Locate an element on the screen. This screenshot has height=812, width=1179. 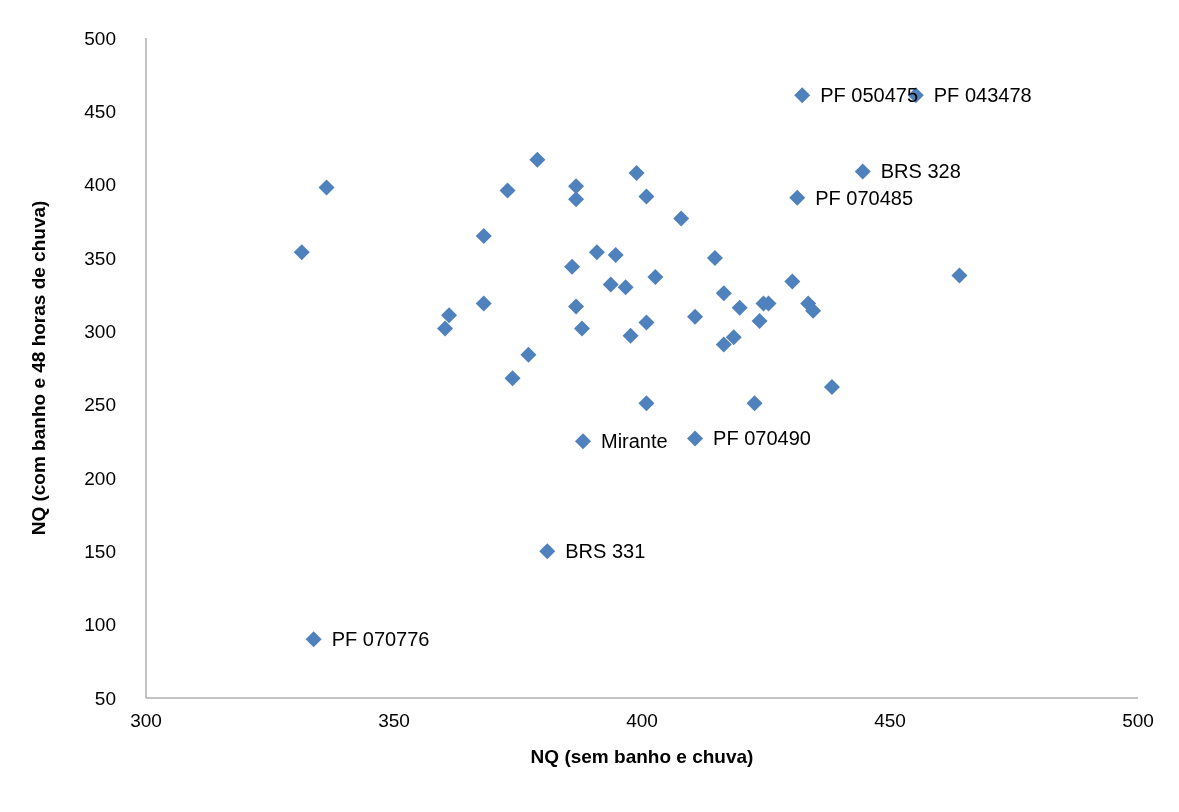
annotation: PF 070490 is located at coordinates (762, 438).